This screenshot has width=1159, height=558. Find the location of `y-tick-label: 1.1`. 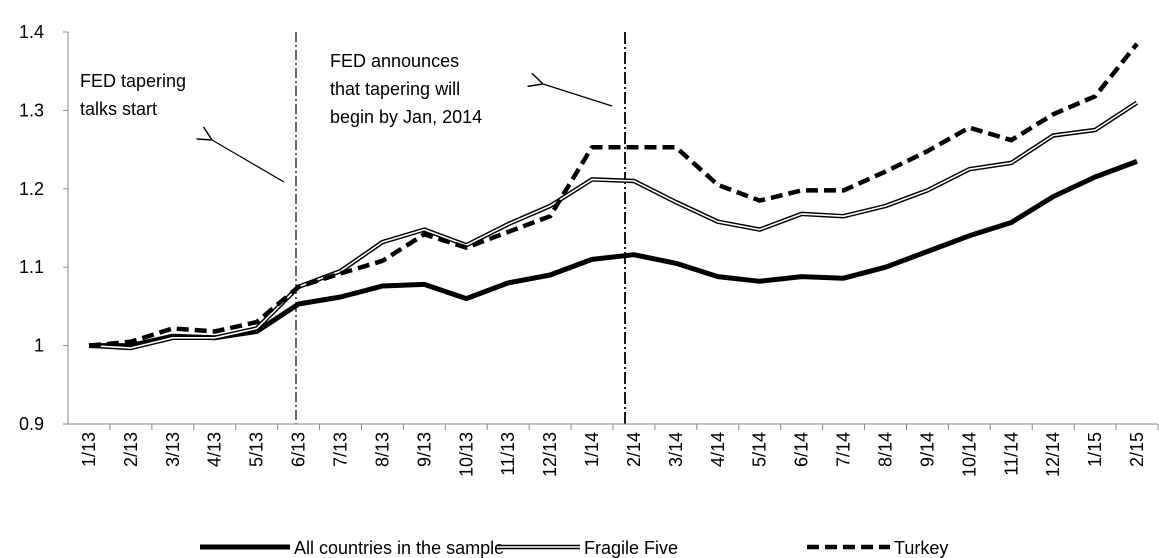

y-tick-label: 1.1 is located at coordinates (31, 267).